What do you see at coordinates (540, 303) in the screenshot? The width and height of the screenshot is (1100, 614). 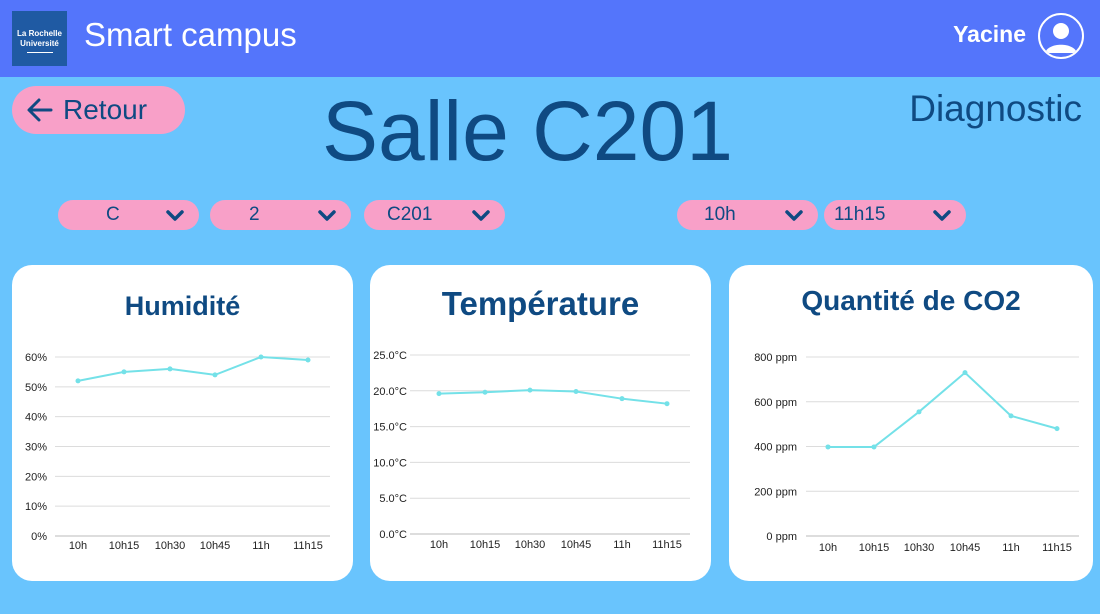 I see `temperature-chart-title: Température` at bounding box center [540, 303].